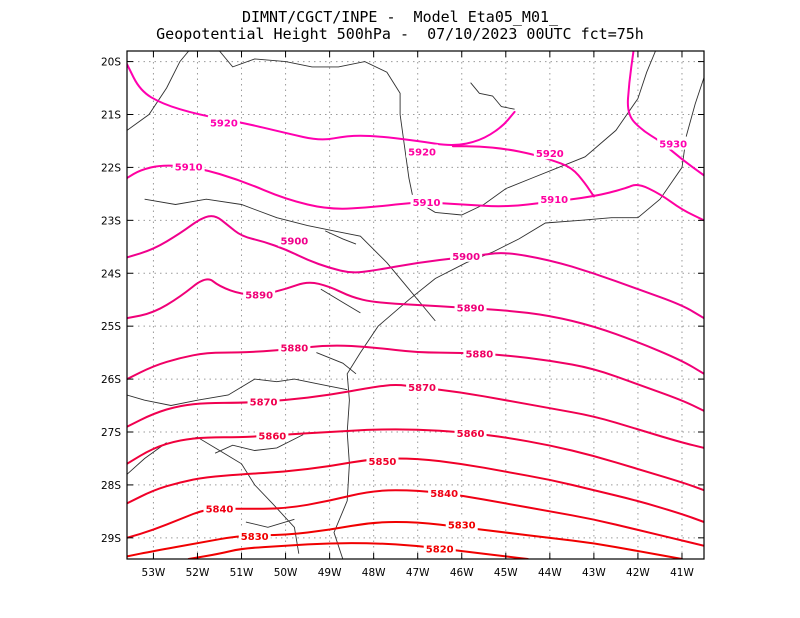 Image resolution: width=800 pixels, height=618 pixels. Describe the element at coordinates (154, 573) in the screenshot. I see `lon-label: 53W` at that location.